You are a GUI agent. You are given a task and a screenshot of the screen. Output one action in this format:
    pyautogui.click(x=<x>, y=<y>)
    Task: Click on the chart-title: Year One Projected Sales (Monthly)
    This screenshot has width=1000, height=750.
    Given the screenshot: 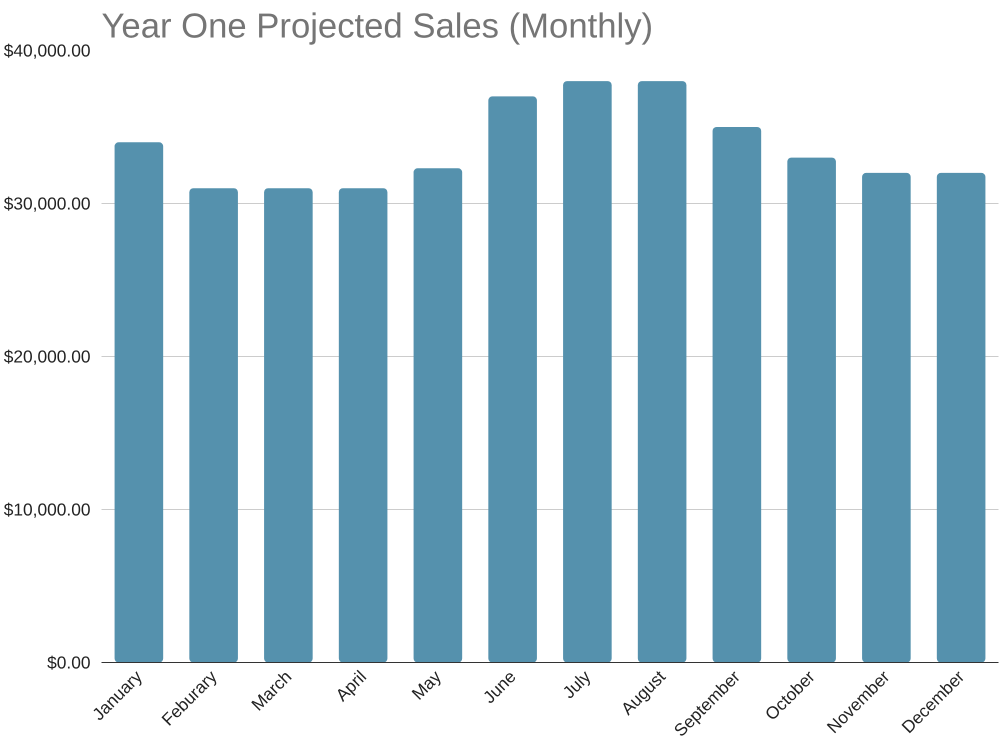 What is the action you would take?
    pyautogui.click(x=378, y=27)
    